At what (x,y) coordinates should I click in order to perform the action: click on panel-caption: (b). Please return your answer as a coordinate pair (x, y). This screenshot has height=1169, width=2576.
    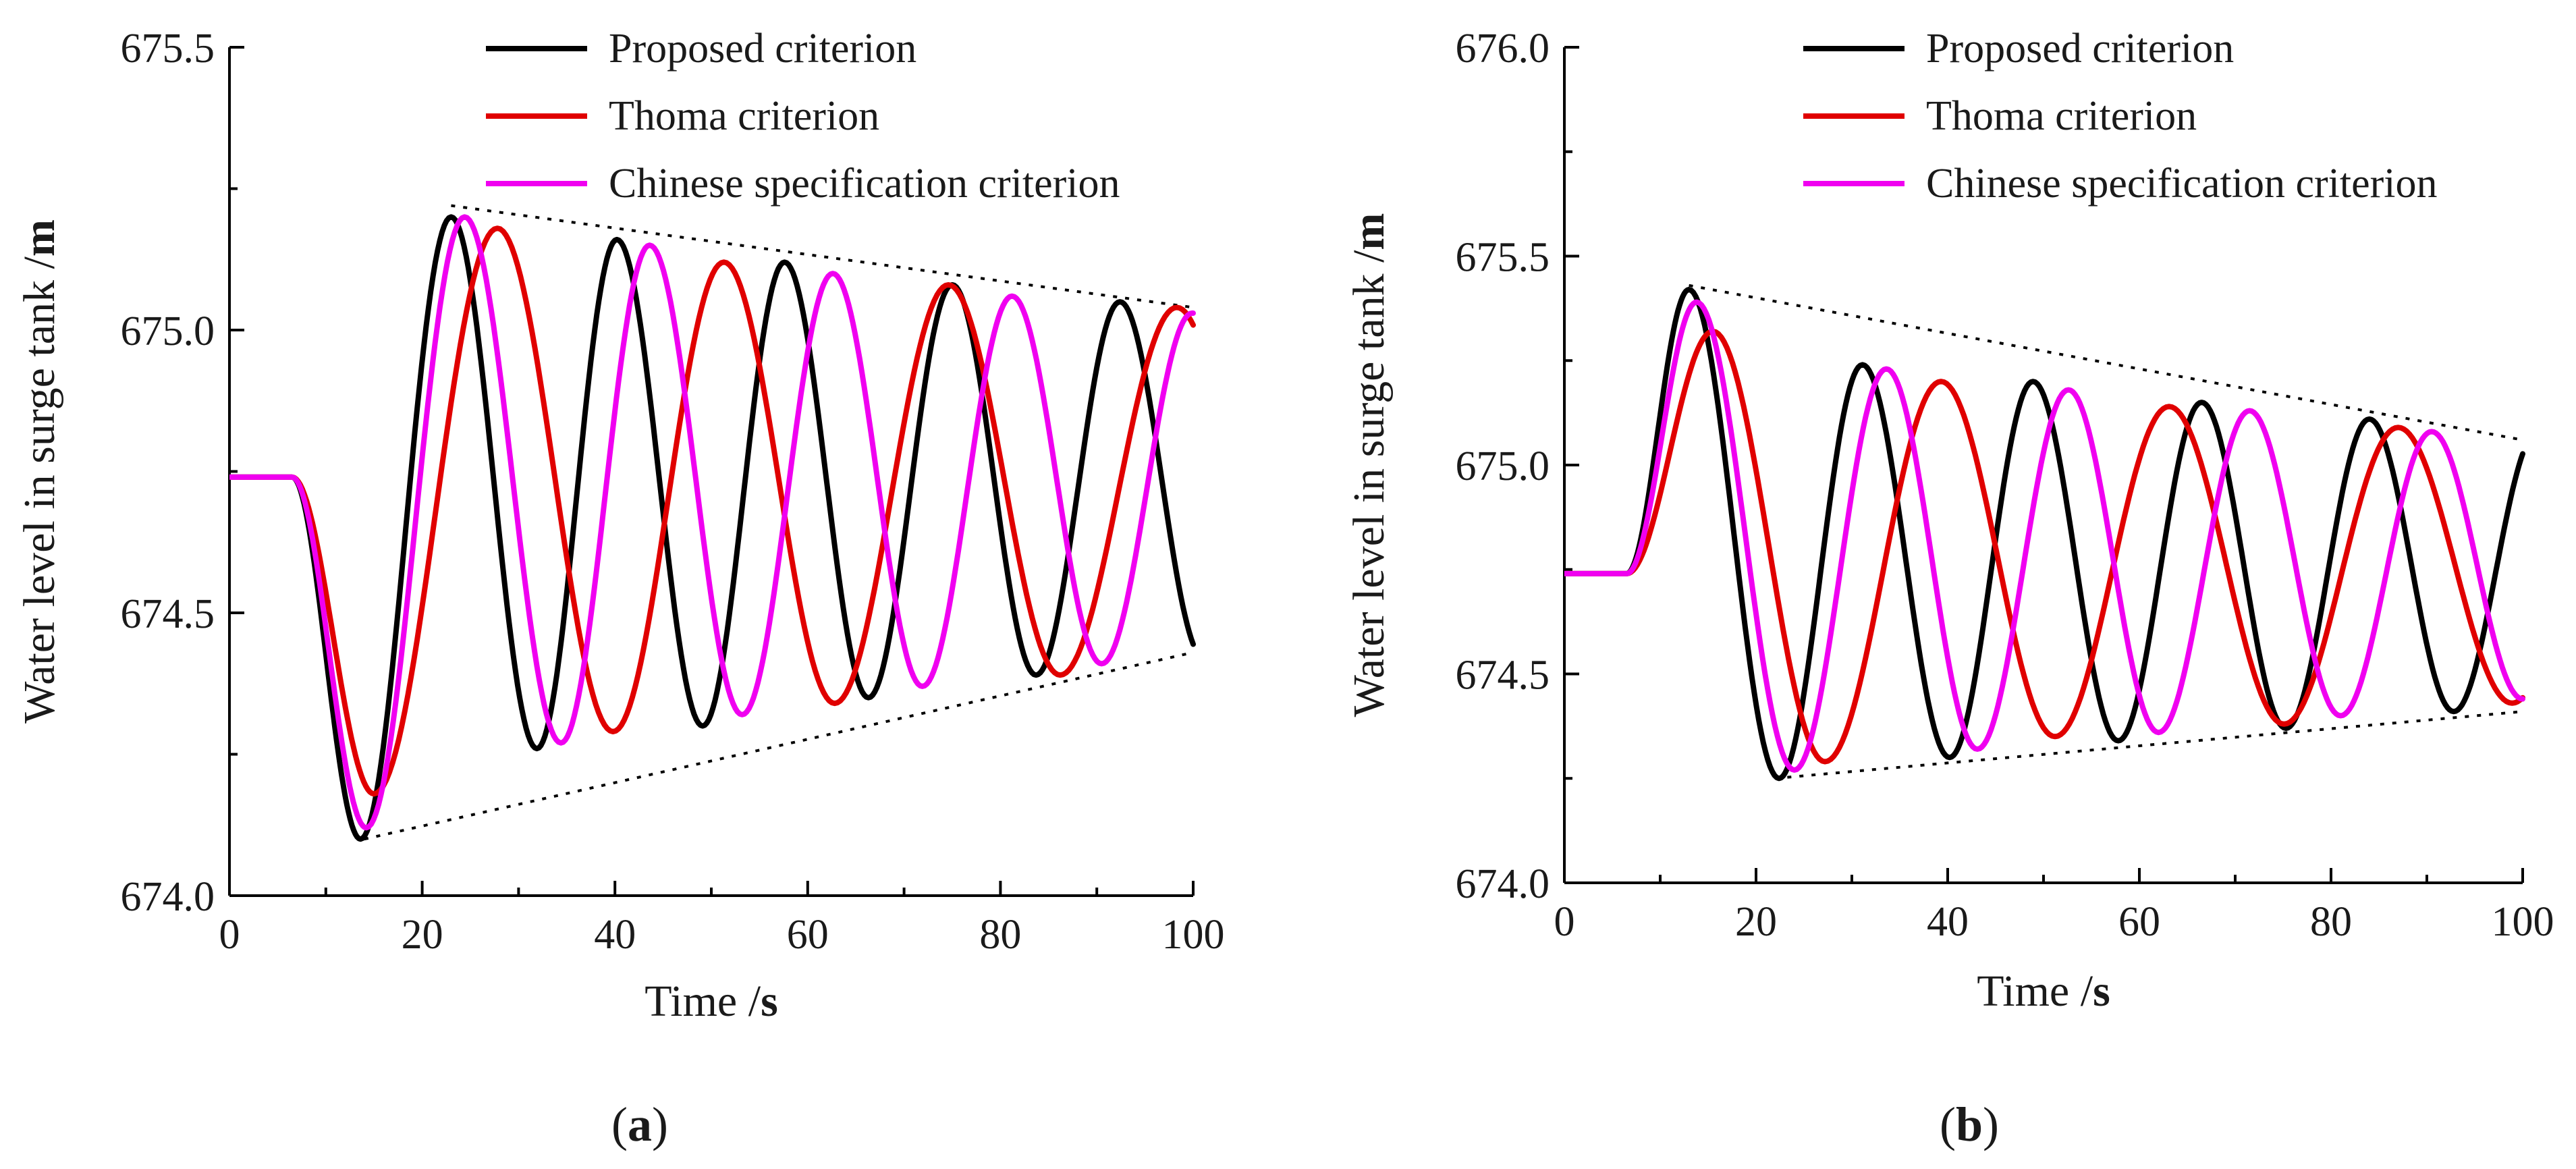
    Looking at the image, I should click on (1970, 1124).